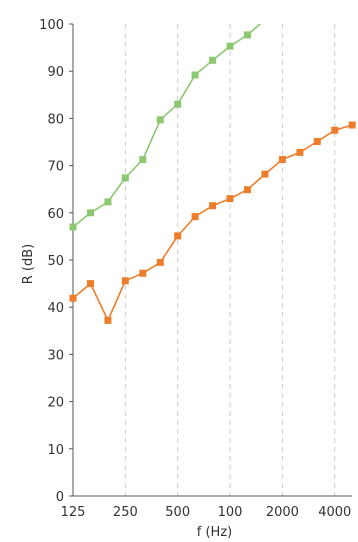 This screenshot has height=542, width=358. I want to click on x-tick-label: 4000, so click(334, 512).